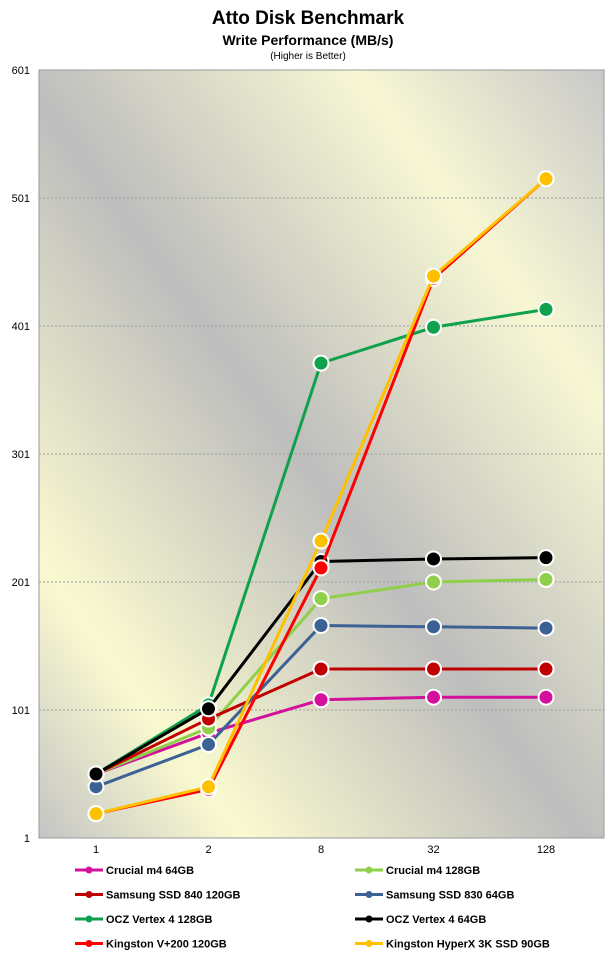 The image size is (616, 961). I want to click on x-tick-label: 32, so click(433, 850).